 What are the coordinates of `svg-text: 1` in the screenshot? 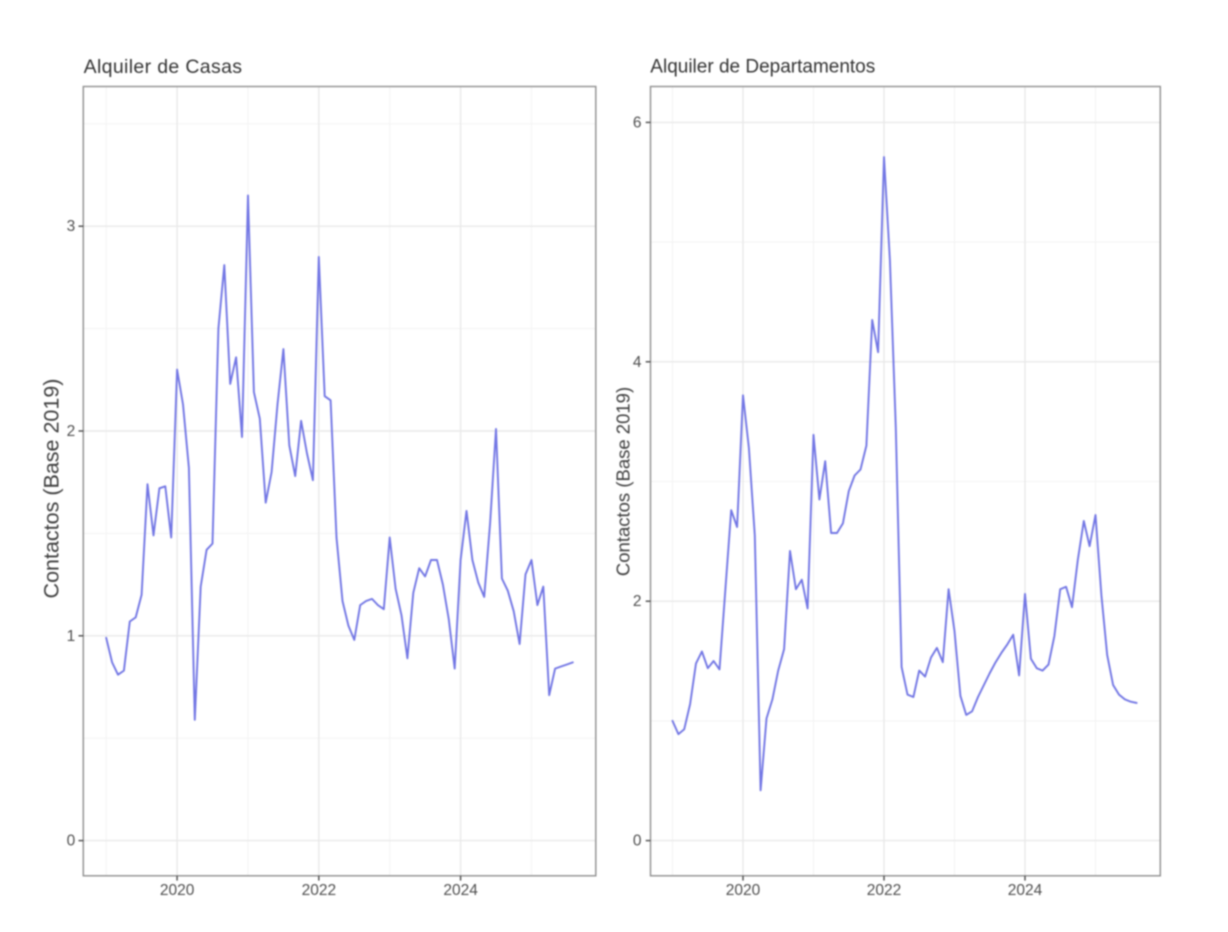 It's located at (71, 636).